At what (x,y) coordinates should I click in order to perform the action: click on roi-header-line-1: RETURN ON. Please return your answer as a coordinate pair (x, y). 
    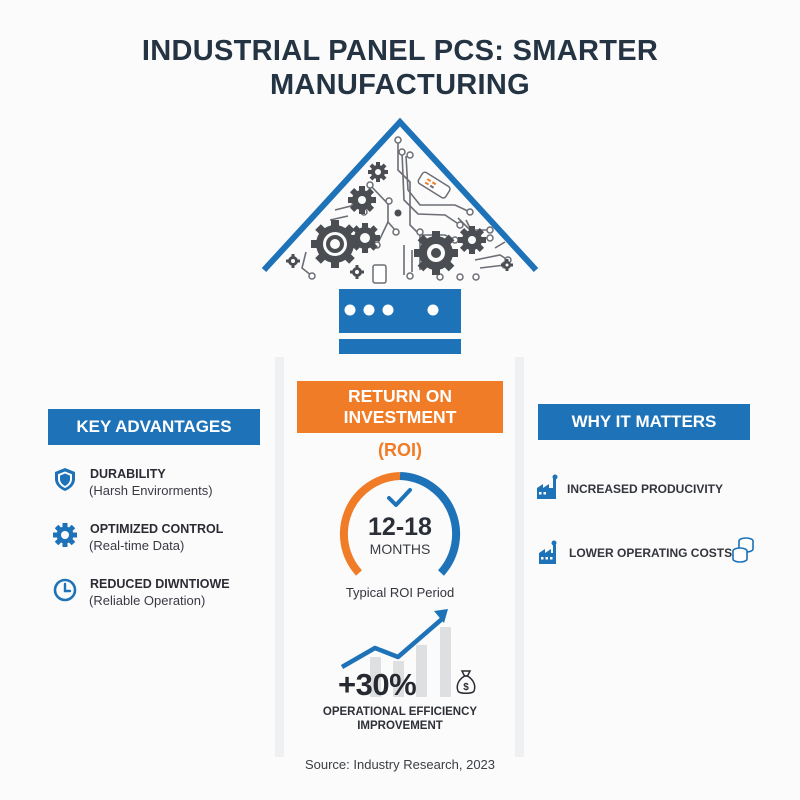
    Looking at the image, I should click on (400, 396).